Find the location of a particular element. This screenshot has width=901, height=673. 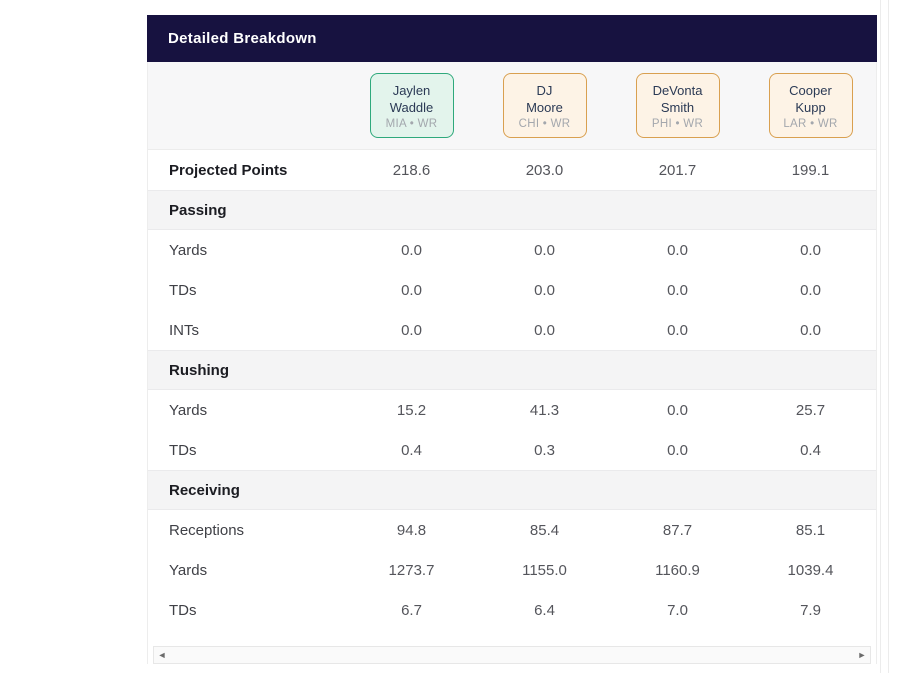

stat-value: 94.8 is located at coordinates (411, 530).